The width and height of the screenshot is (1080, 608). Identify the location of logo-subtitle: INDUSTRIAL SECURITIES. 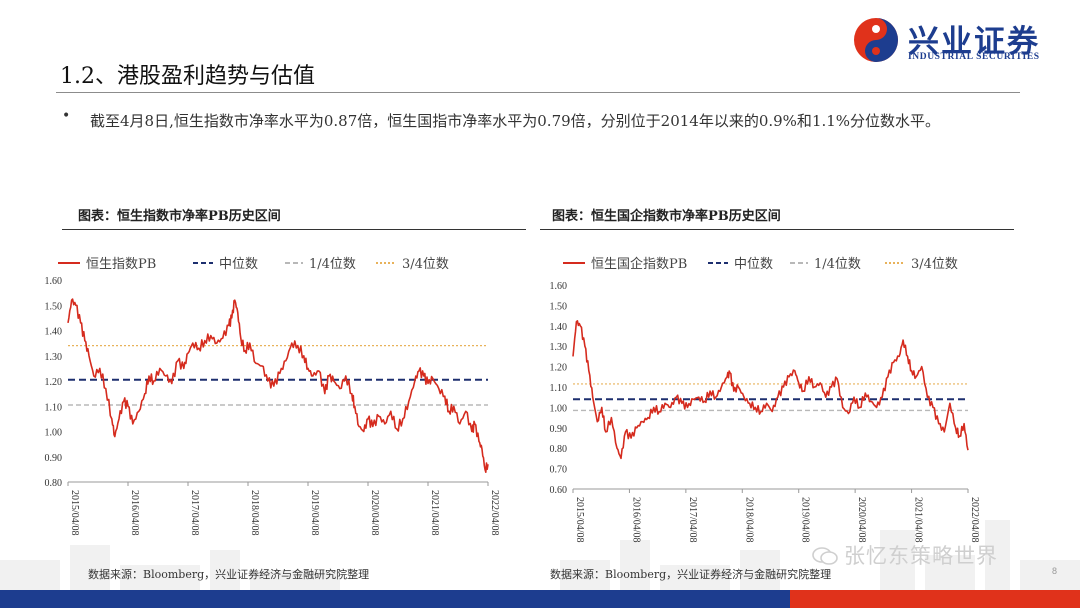
(974, 57).